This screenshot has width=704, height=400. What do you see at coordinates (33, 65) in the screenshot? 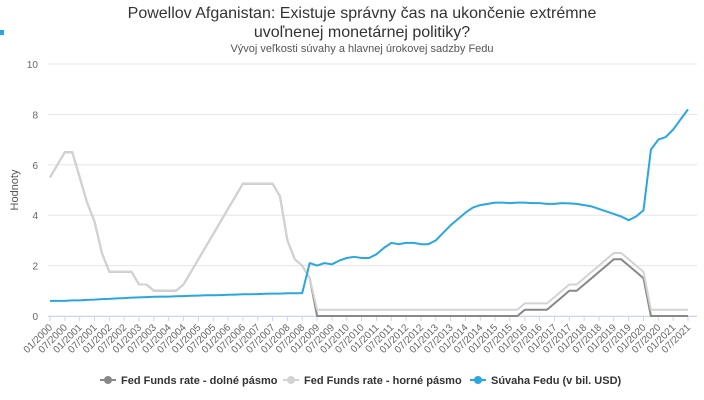
I see `y-tick-label: 10` at bounding box center [33, 65].